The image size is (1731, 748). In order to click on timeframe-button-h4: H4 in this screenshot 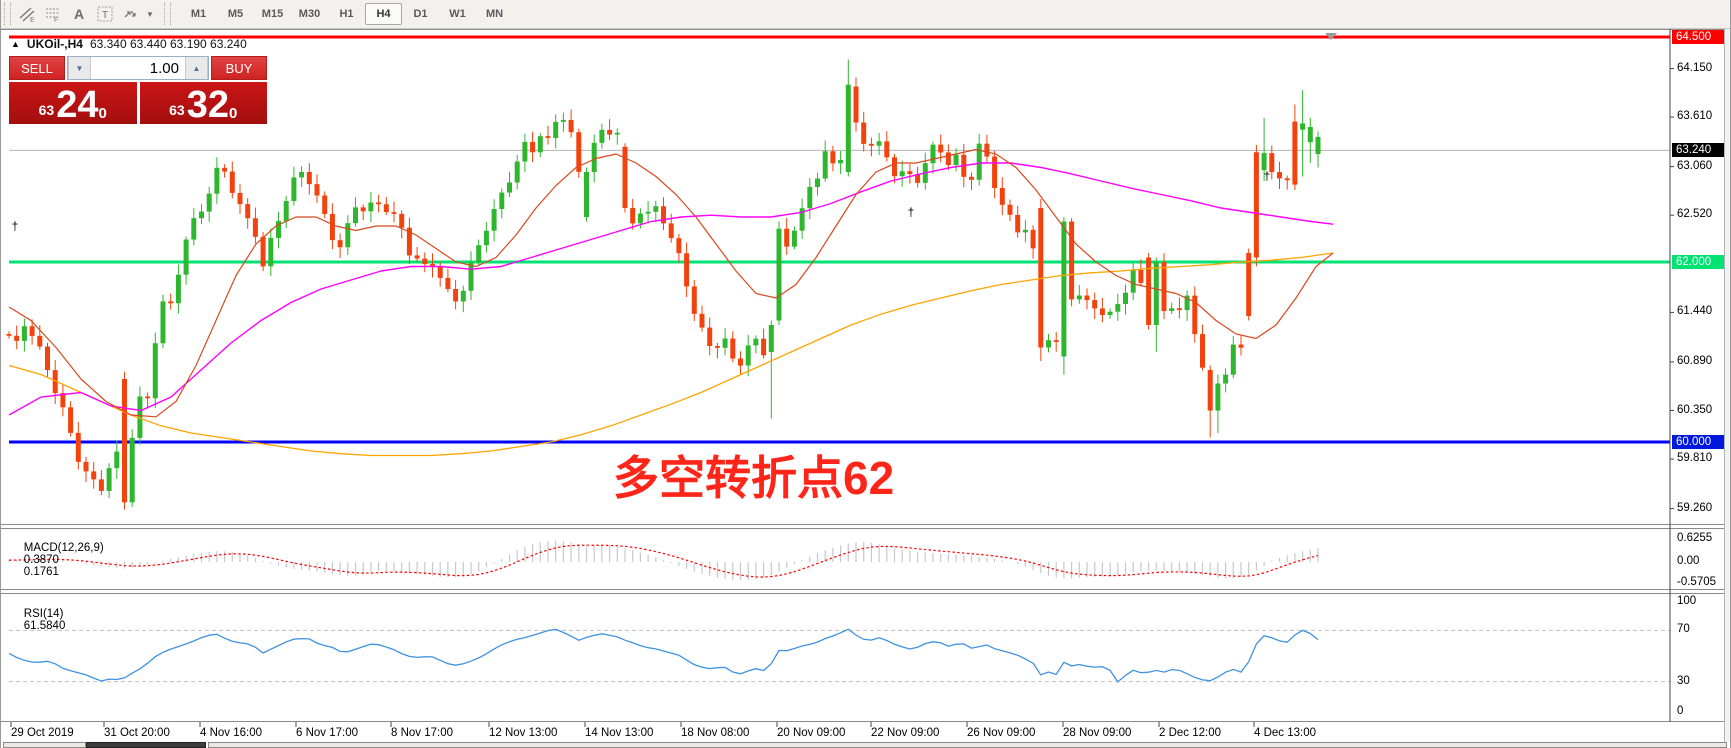, I will do `click(383, 14)`.